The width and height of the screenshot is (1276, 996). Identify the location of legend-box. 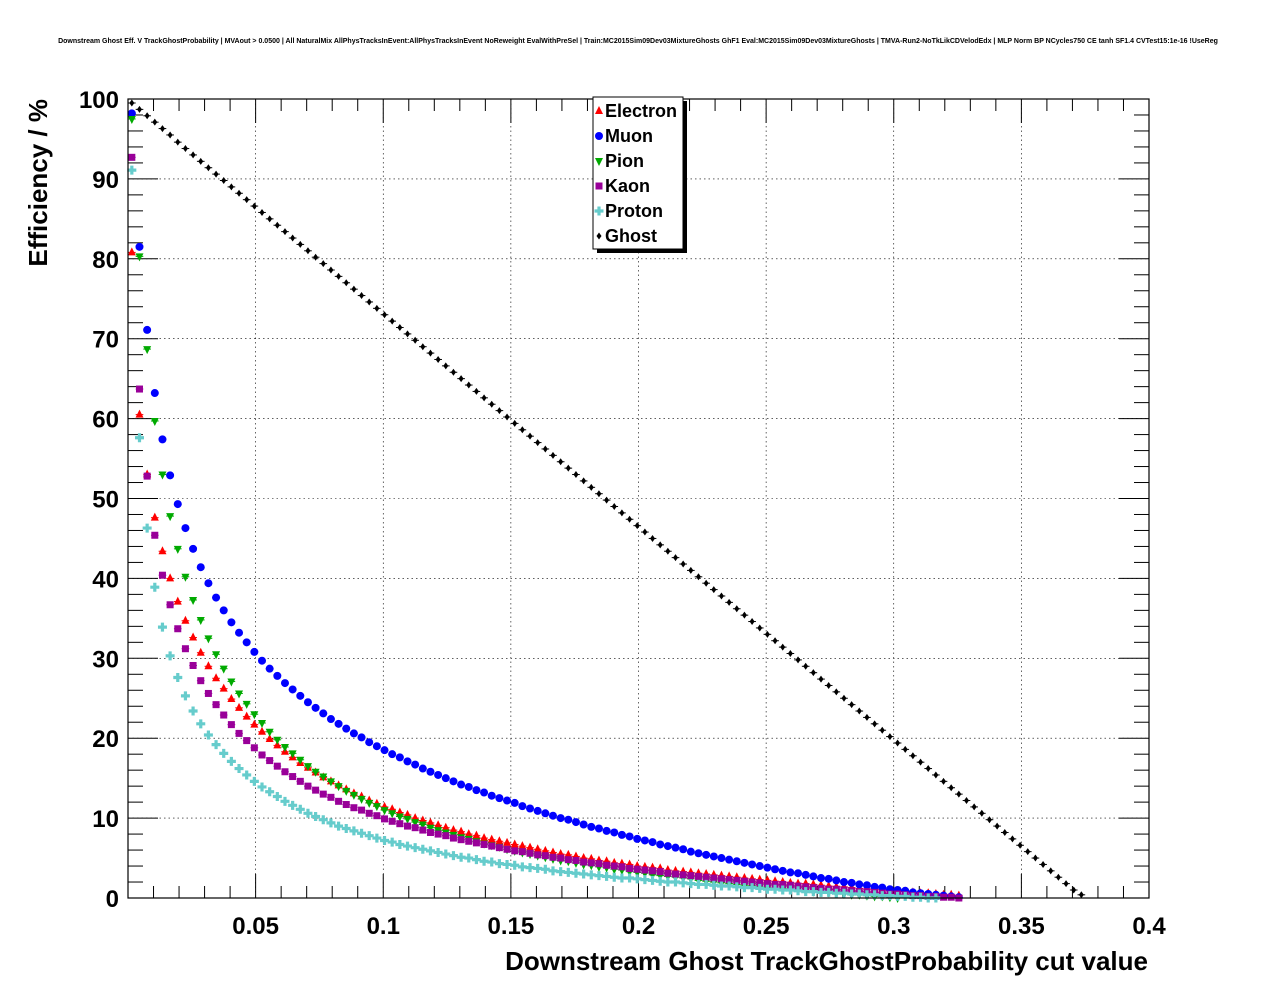
(638, 173).